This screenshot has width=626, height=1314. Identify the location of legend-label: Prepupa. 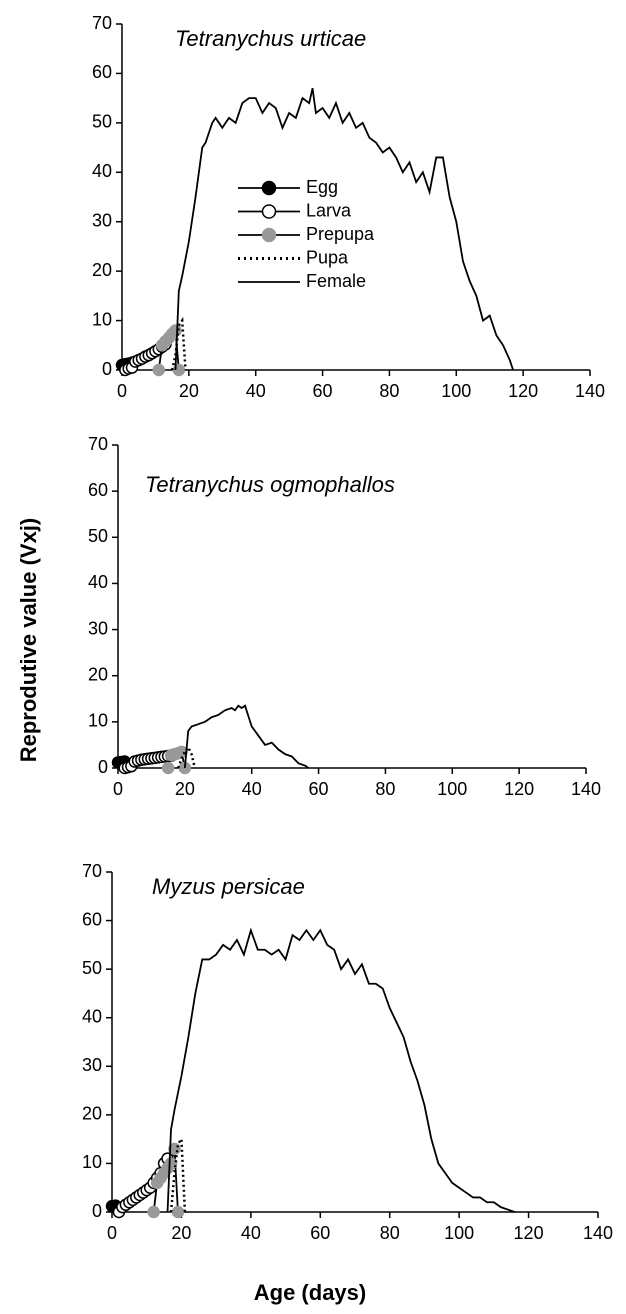
(340, 234).